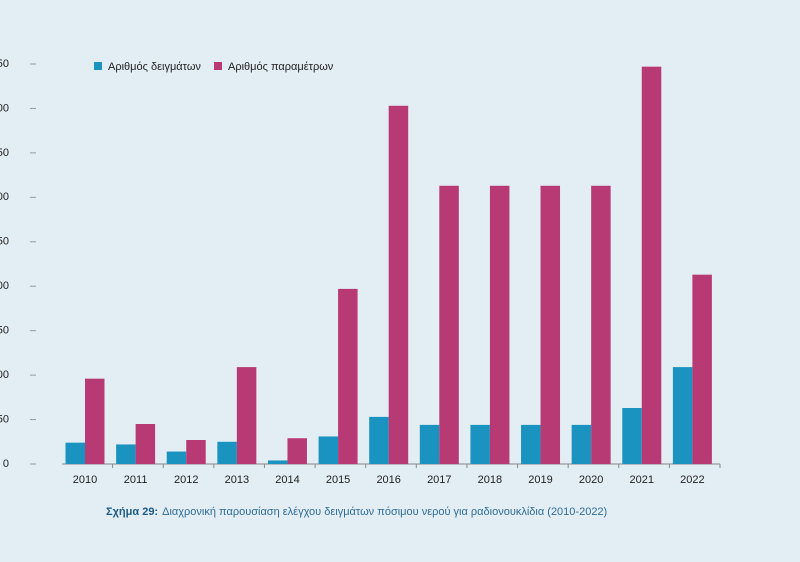 The height and width of the screenshot is (562, 800). What do you see at coordinates (4, 242) in the screenshot?
I see `y-tick-label: 250` at bounding box center [4, 242].